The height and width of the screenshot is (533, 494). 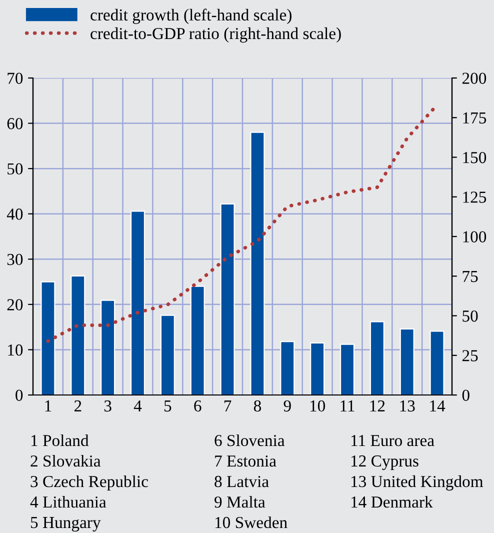 I want to click on text: 3 Czech Republic, so click(x=89, y=483).